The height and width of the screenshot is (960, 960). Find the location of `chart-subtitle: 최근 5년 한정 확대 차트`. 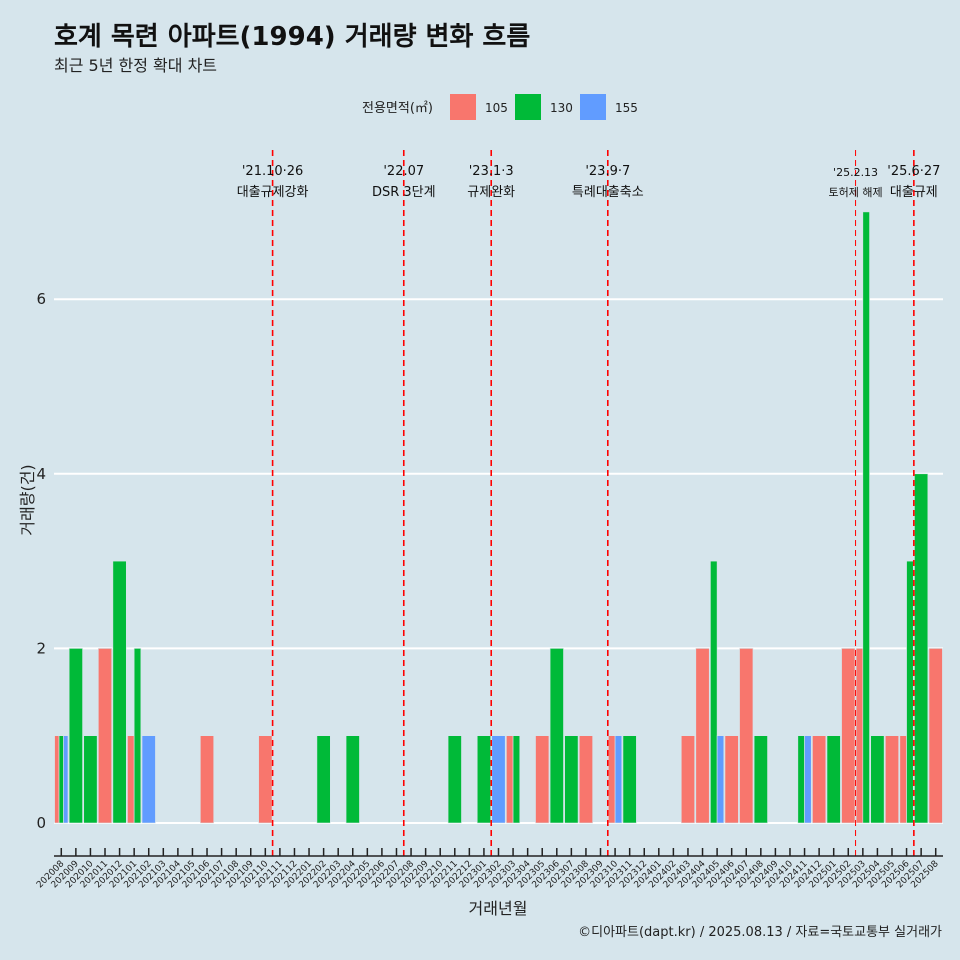

chart-subtitle: 최근 5년 한정 확대 차트 is located at coordinates (136, 65).